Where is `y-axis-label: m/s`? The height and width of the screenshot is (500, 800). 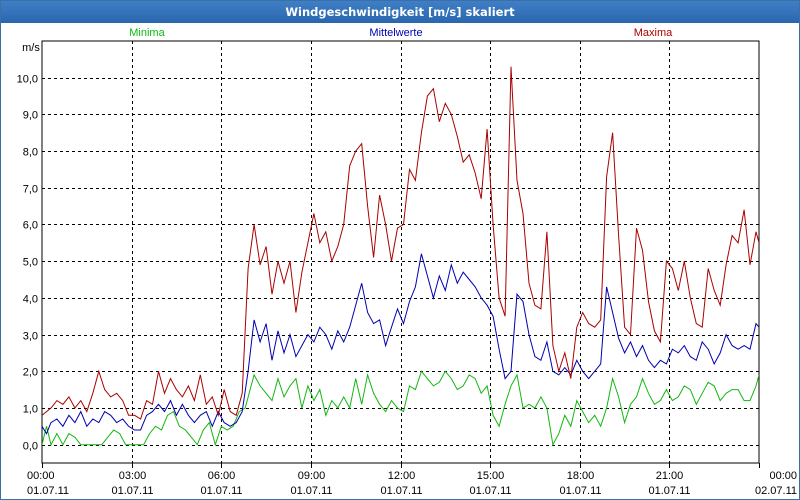
y-axis-label: m/s is located at coordinates (31, 48).